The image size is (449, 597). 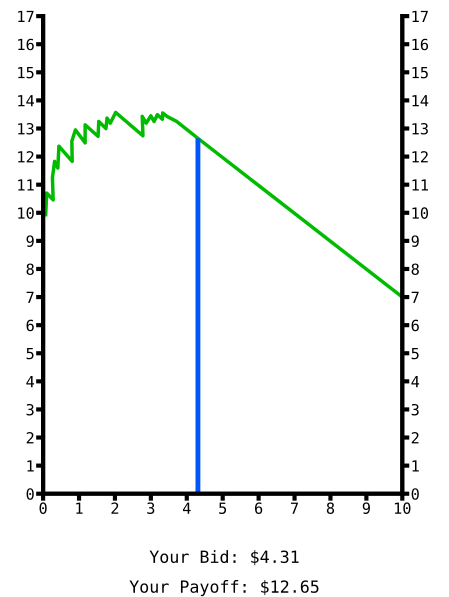 I want to click on y2-tick-label: 9, so click(x=415, y=241).